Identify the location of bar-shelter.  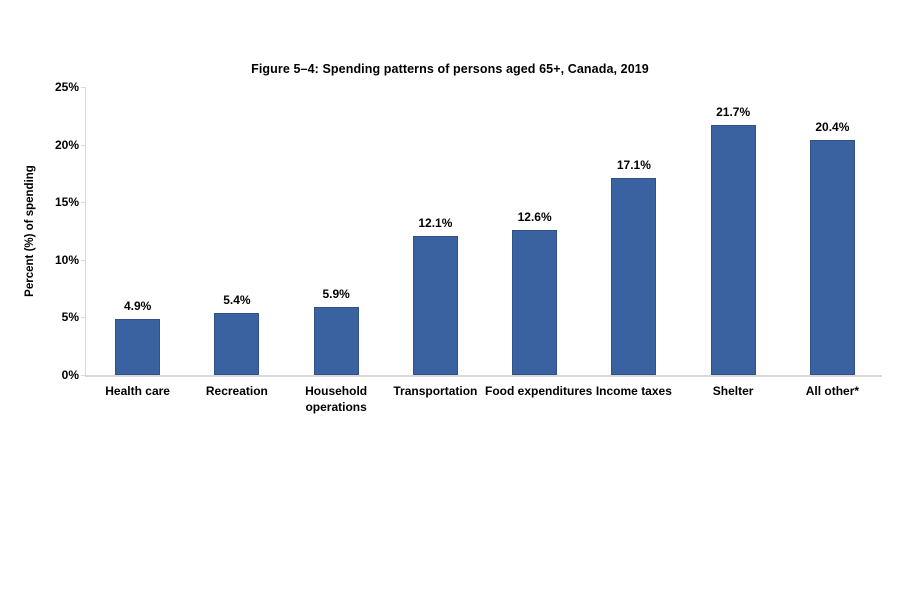
(733, 250).